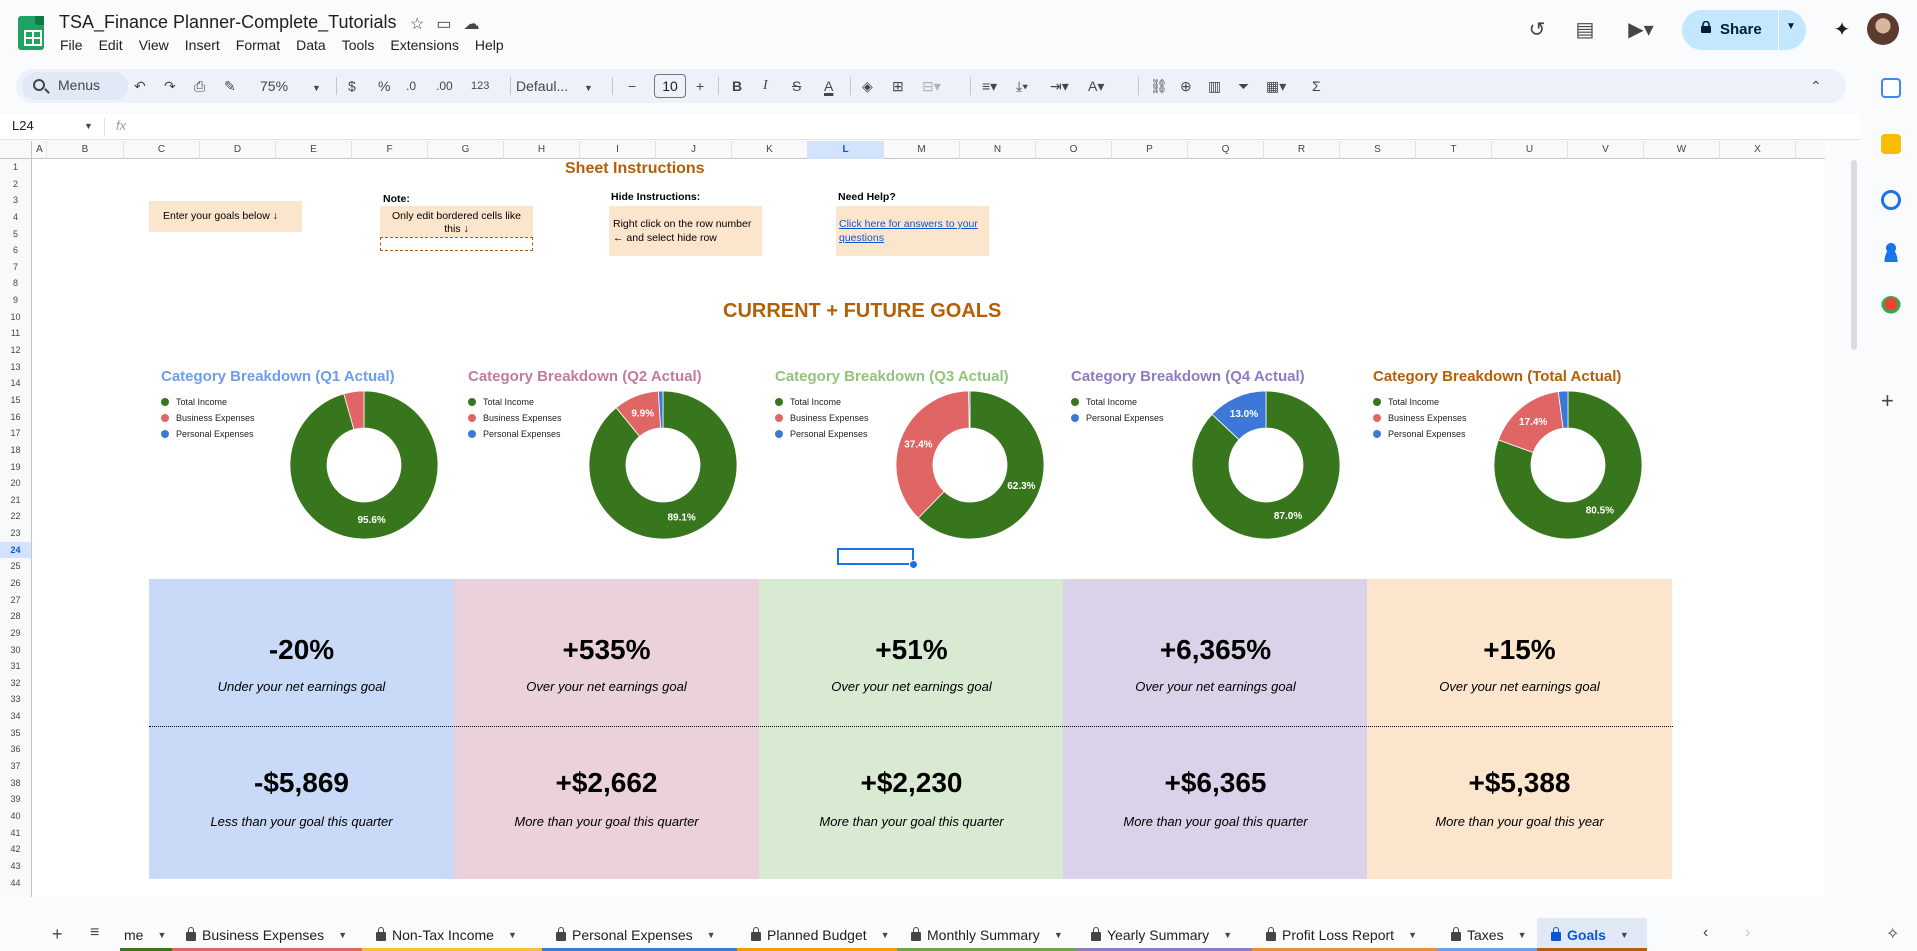 Image resolution: width=1917 pixels, height=951 pixels. I want to click on column-header: L, so click(846, 150).